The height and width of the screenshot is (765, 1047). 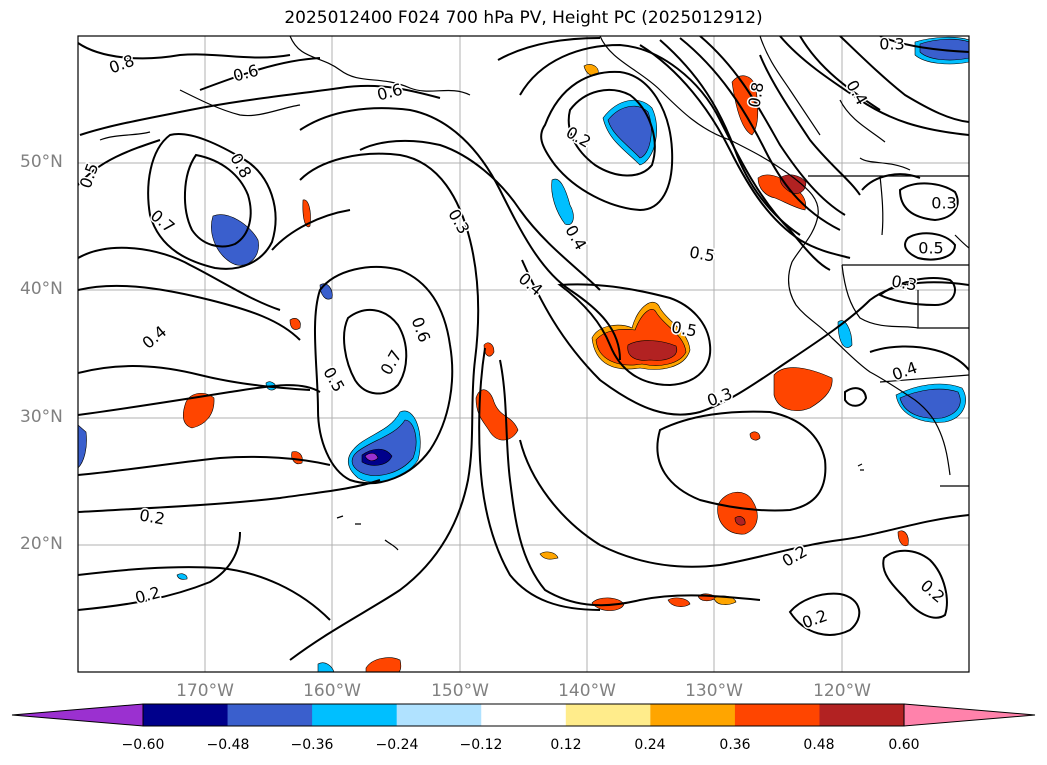 What do you see at coordinates (481, 745) in the screenshot?
I see `colorbar-tick: −0.12` at bounding box center [481, 745].